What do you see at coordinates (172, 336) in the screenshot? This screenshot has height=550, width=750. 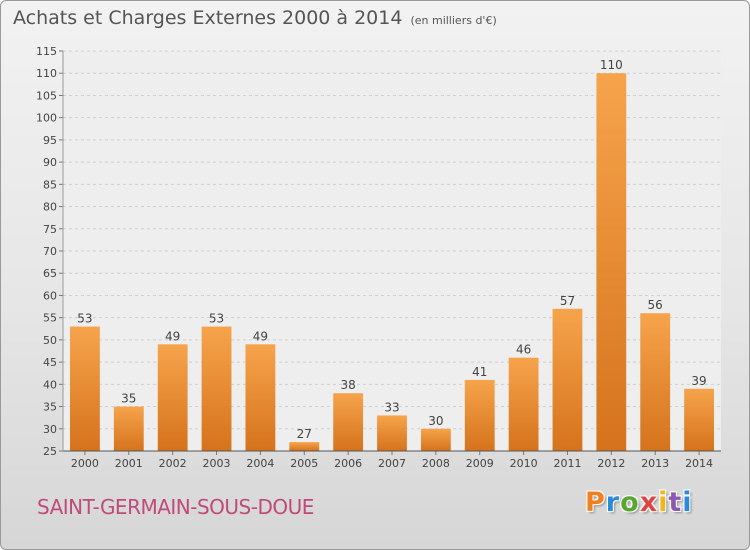 I see `value-label-2002: 49` at bounding box center [172, 336].